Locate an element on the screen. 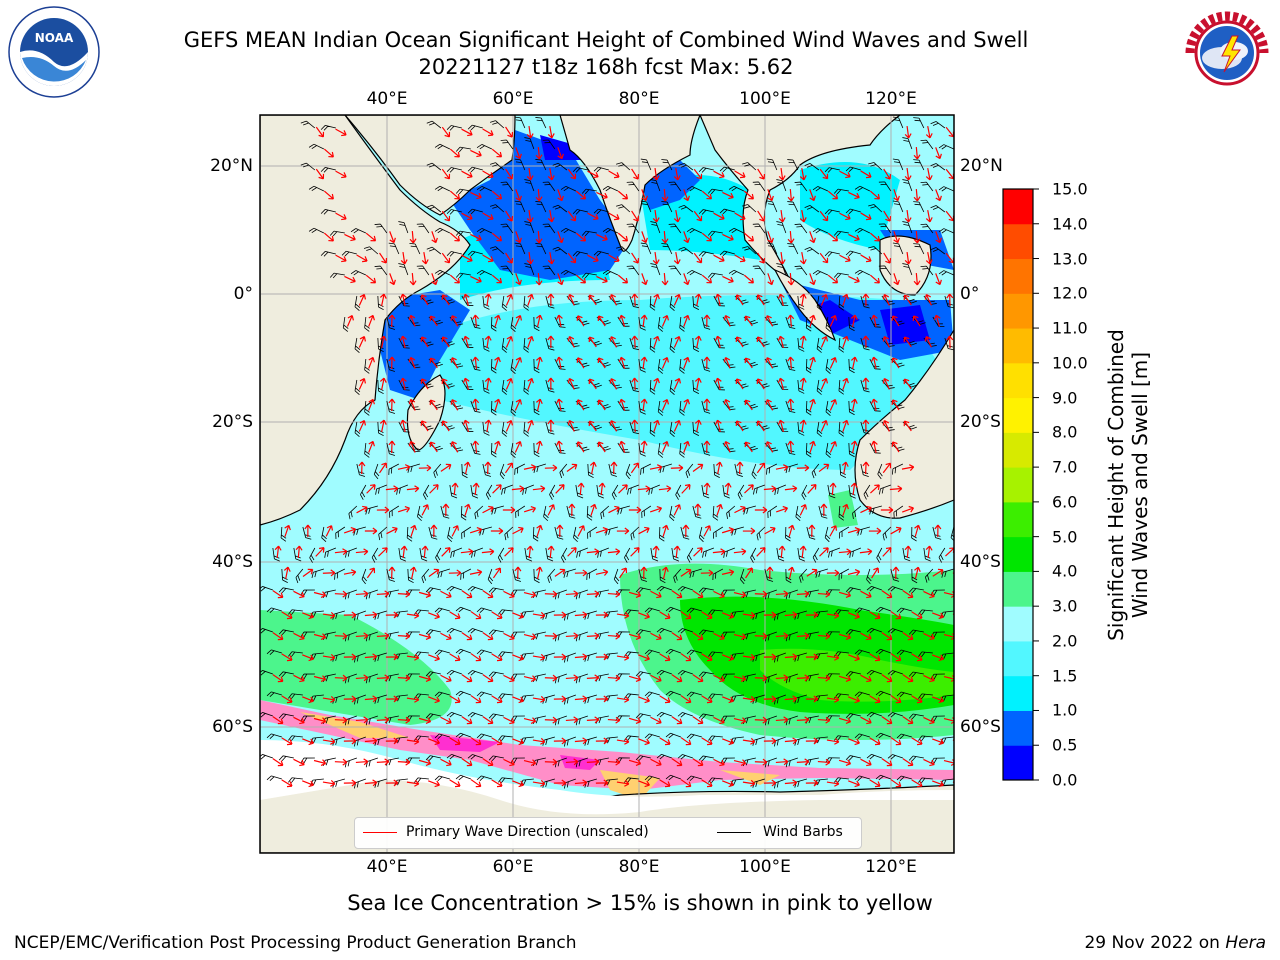 This screenshot has width=1280, height=960. colorbar-tick-label: 1.0 is located at coordinates (1065, 710).